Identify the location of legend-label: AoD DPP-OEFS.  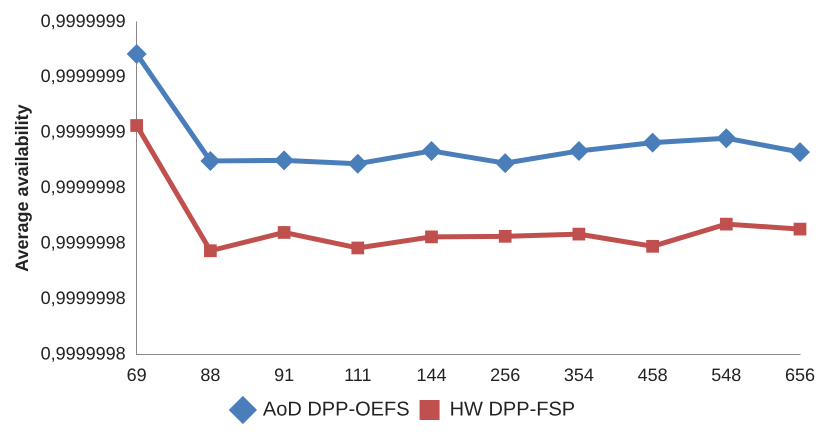
(336, 409).